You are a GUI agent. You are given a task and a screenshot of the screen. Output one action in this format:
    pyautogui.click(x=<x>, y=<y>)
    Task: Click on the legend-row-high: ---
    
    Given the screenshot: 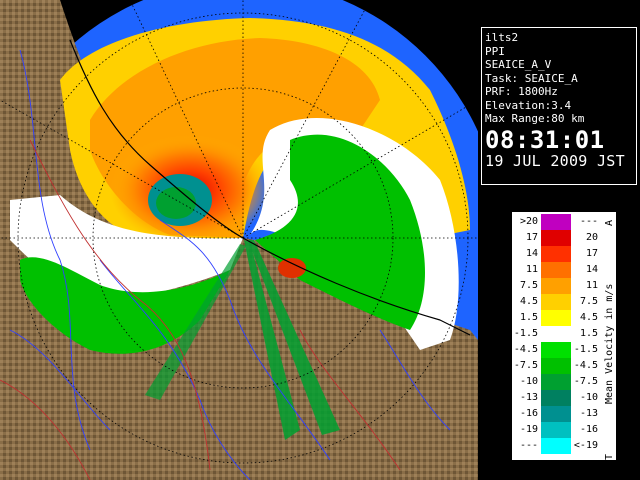 What is the action you would take?
    pyautogui.click(x=588, y=221)
    